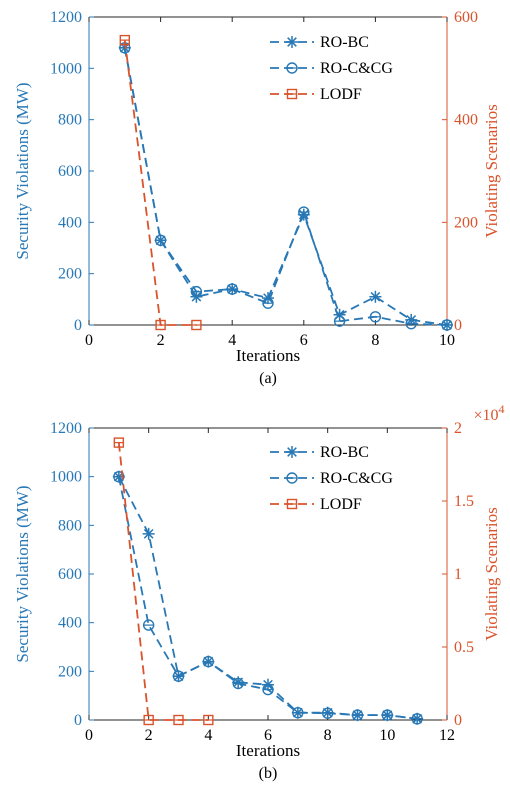 The width and height of the screenshot is (510, 796). I want to click on panel-caption: (a), so click(268, 378).